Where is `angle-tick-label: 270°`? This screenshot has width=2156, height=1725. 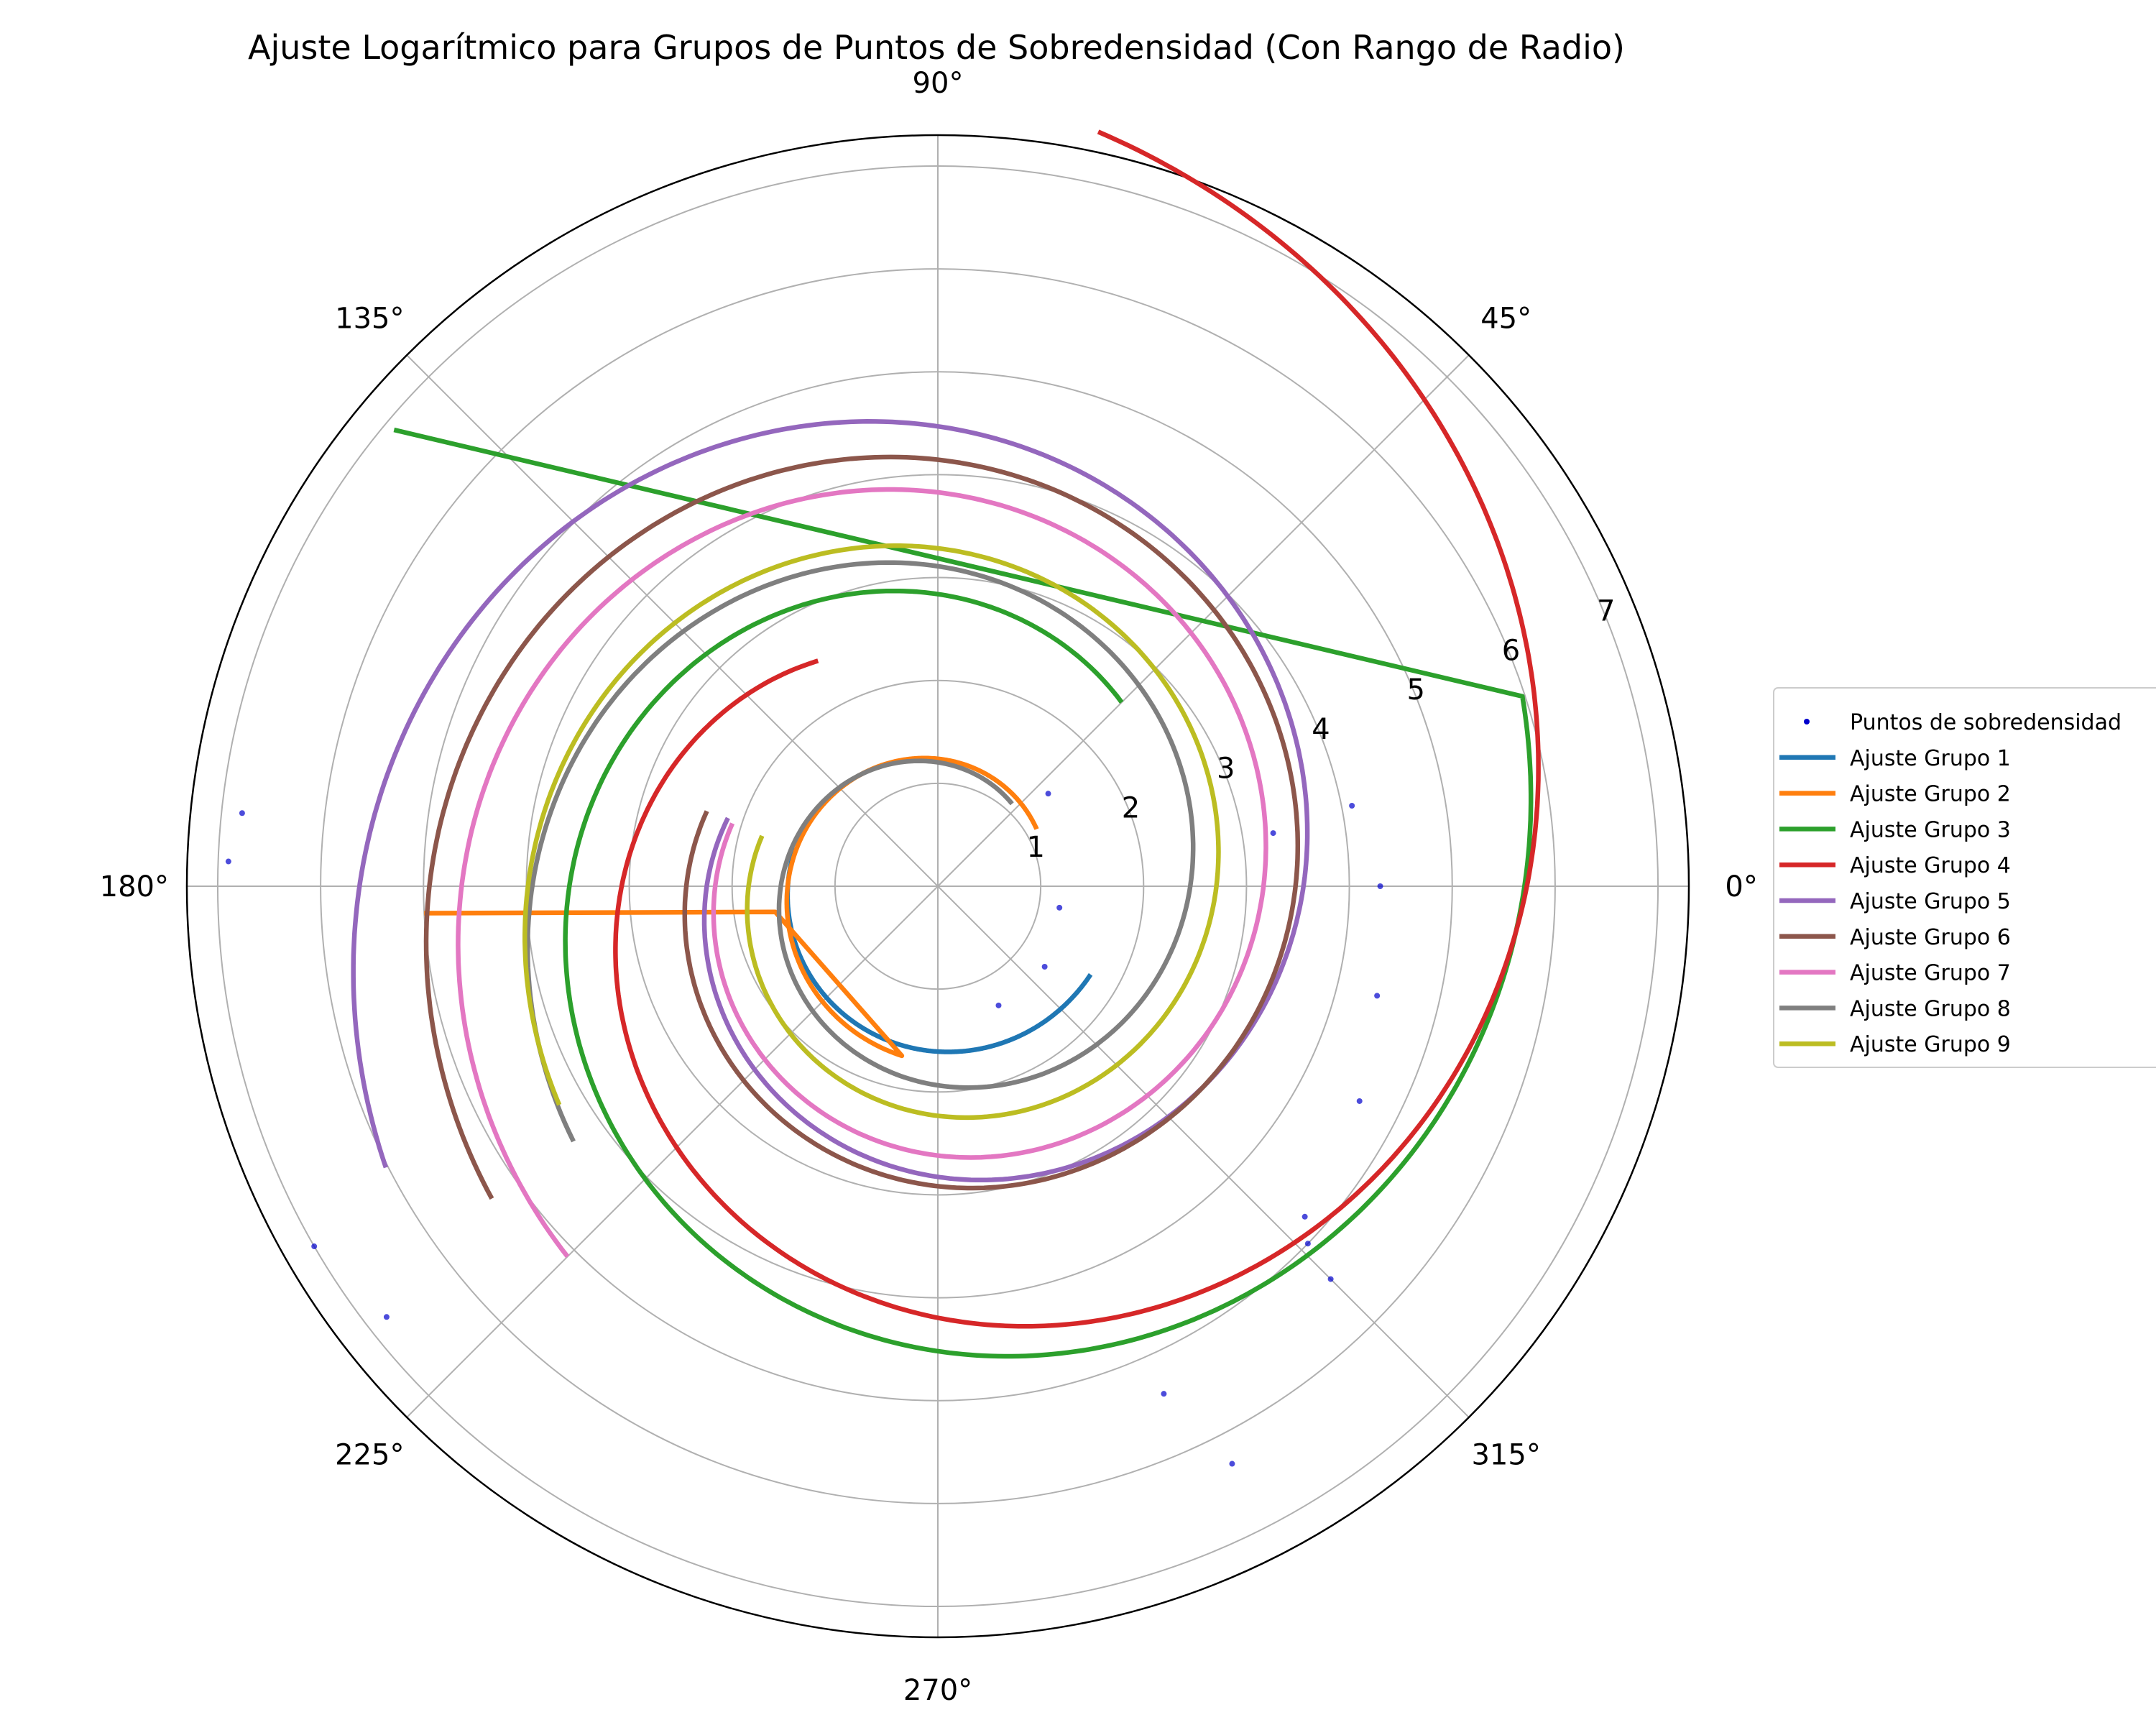 angle-tick-label: 270° is located at coordinates (937, 1690).